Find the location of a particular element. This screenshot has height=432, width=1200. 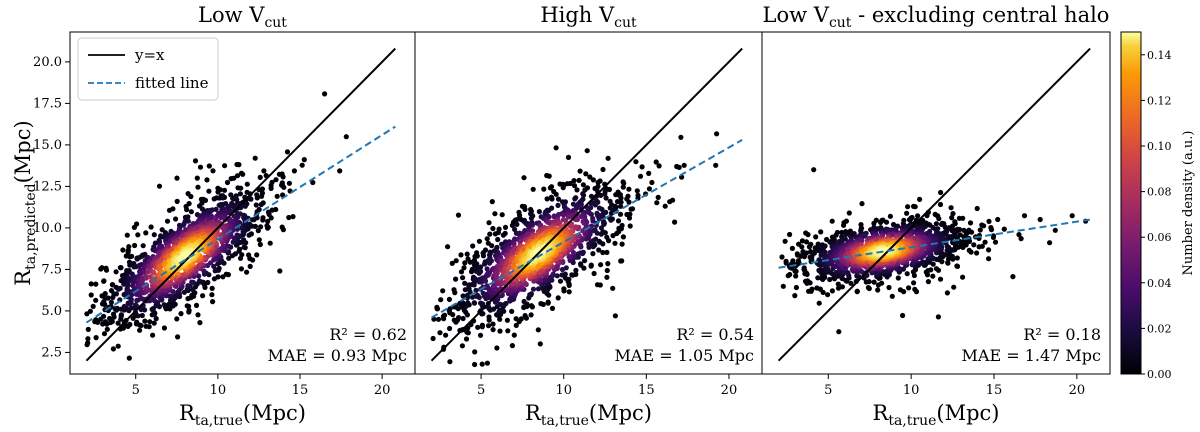

x-ticks: 5 10 15 20 is located at coordinates (261, 386).